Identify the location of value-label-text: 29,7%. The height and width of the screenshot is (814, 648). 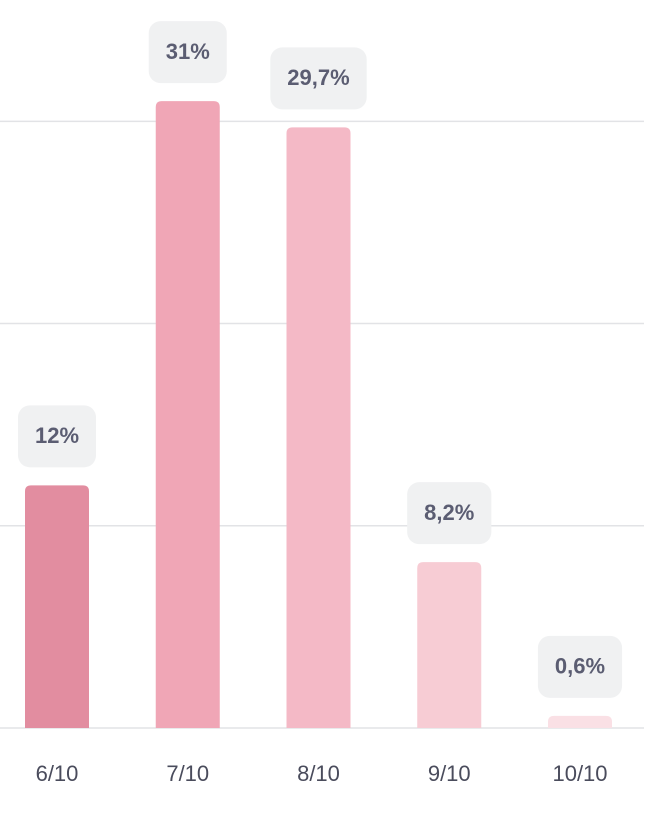
(318, 77).